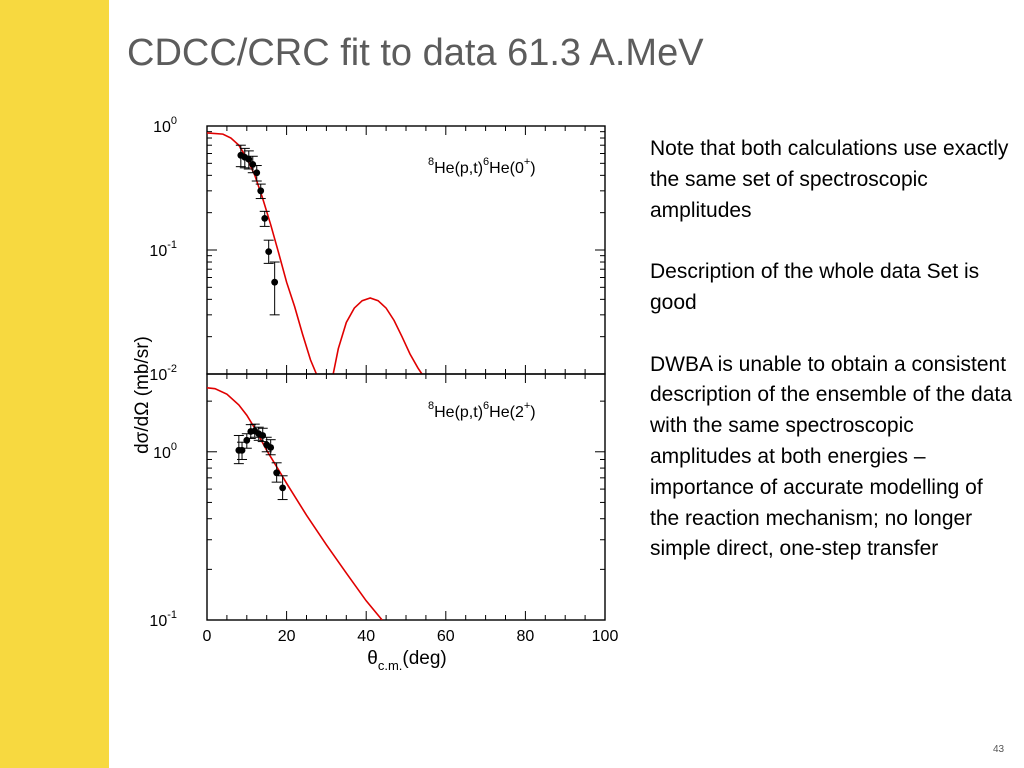  Describe the element at coordinates (54, 384) in the screenshot. I see `slide-sidebar-band` at that location.